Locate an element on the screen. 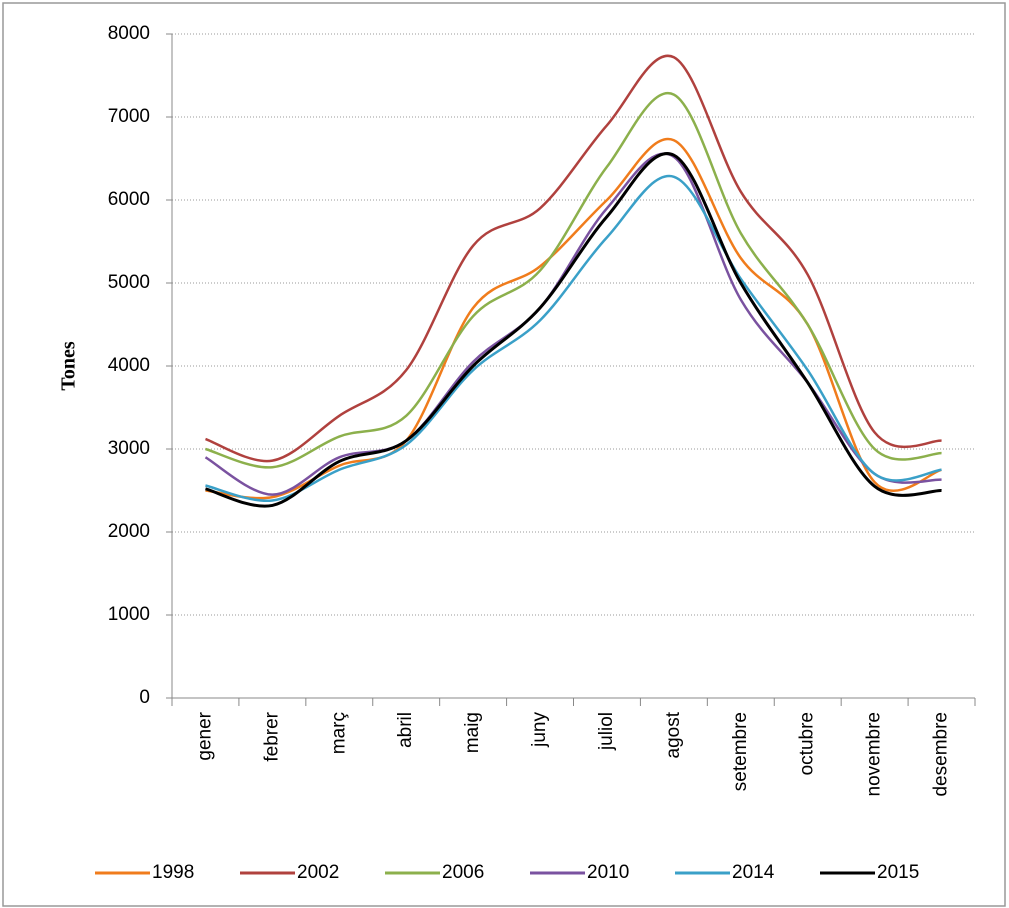  x-tick-label: agost is located at coordinates (673, 734).